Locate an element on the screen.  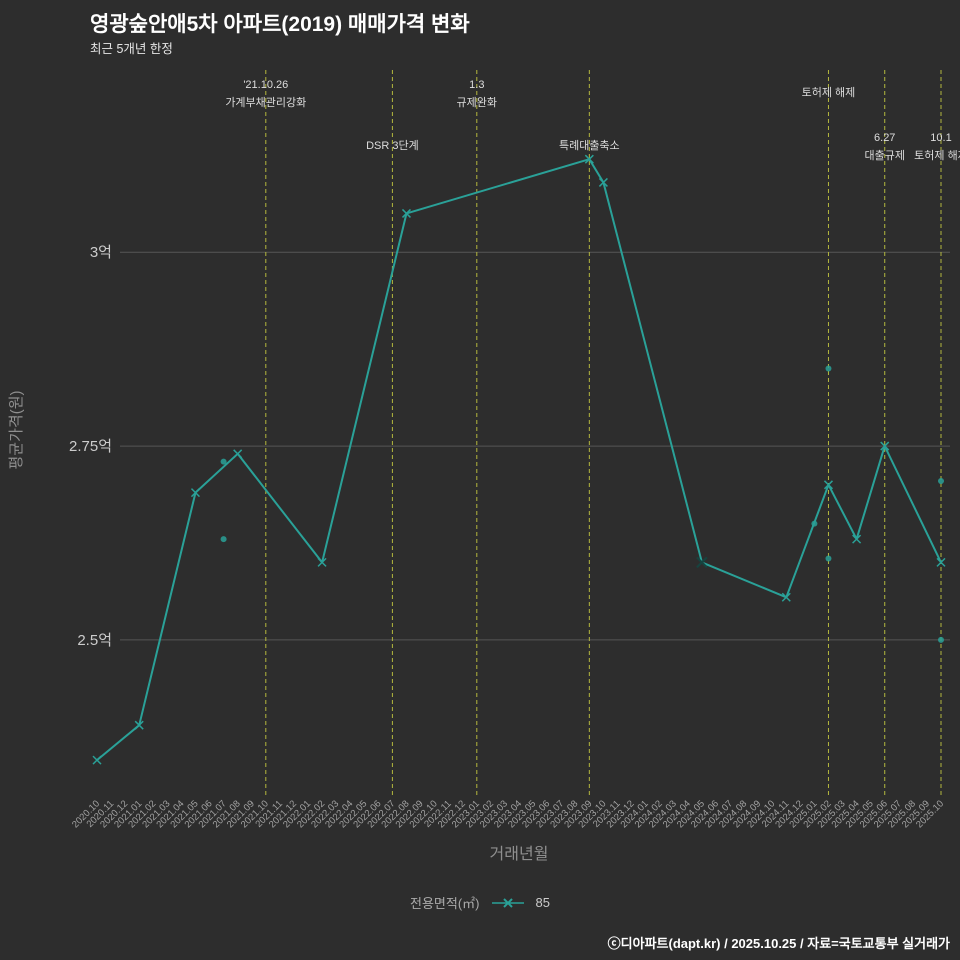
annotation-label: 10.1 is located at coordinates (940, 138).